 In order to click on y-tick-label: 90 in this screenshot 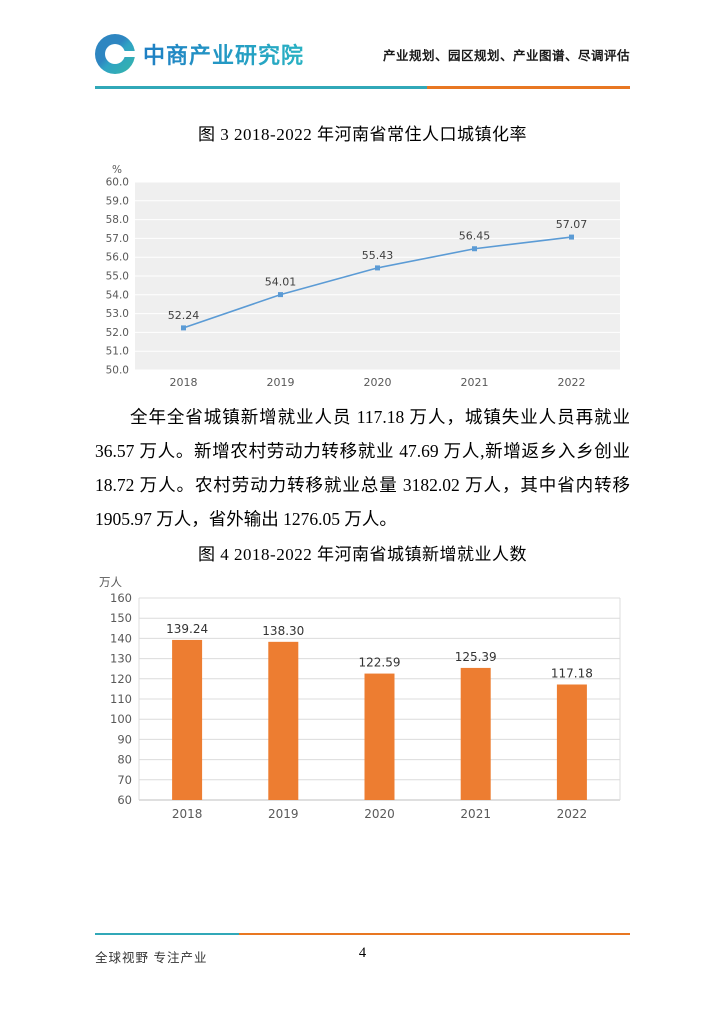, I will do `click(124, 739)`.